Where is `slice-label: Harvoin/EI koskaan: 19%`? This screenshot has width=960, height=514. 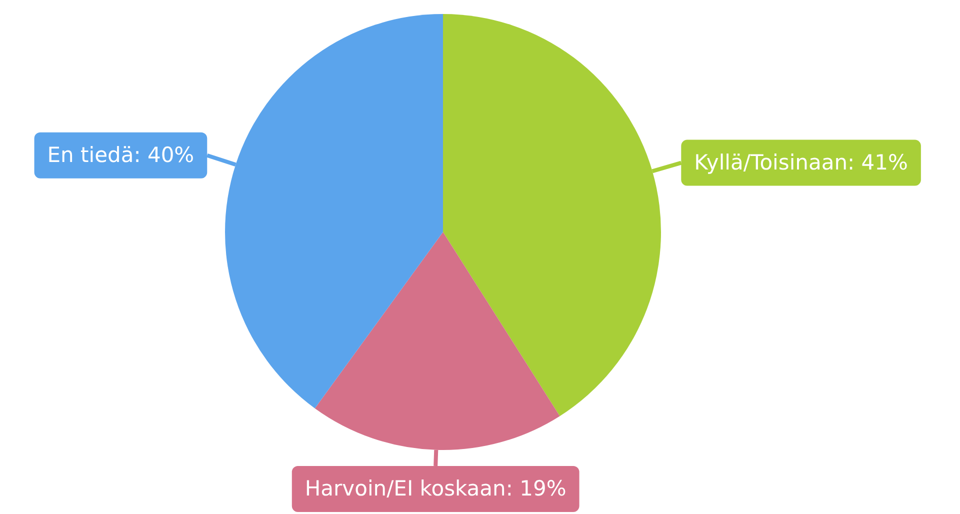
slice-label: Harvoin/EI koskaan: 19% is located at coordinates (435, 488).